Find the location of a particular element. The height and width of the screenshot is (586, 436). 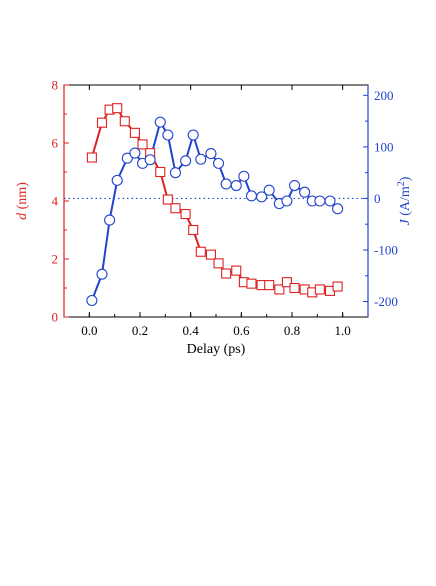

y-left-tick-label: 2 is located at coordinates (55, 259).